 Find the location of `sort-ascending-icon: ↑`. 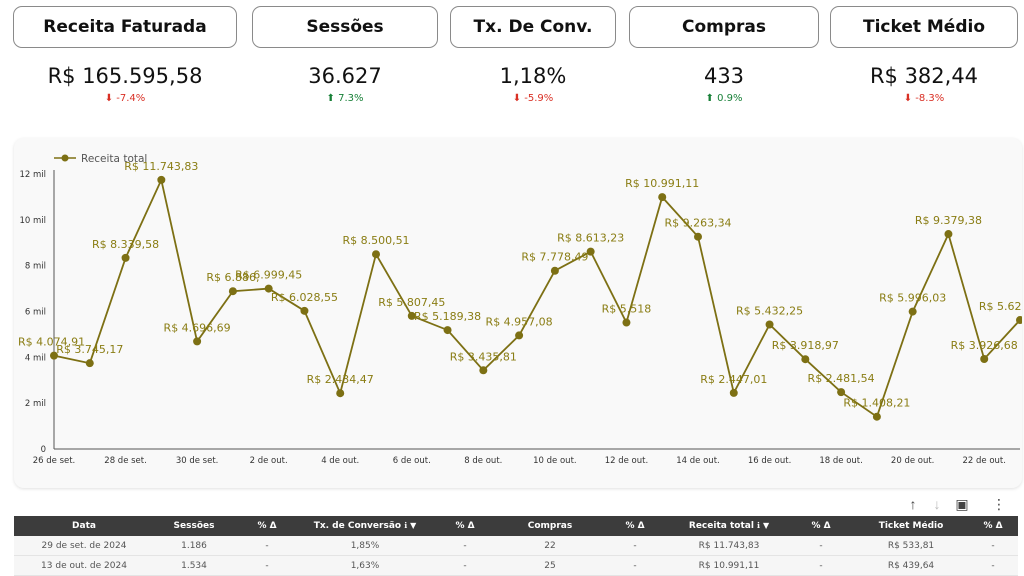

sort-ascending-icon: ↑ is located at coordinates (913, 504).